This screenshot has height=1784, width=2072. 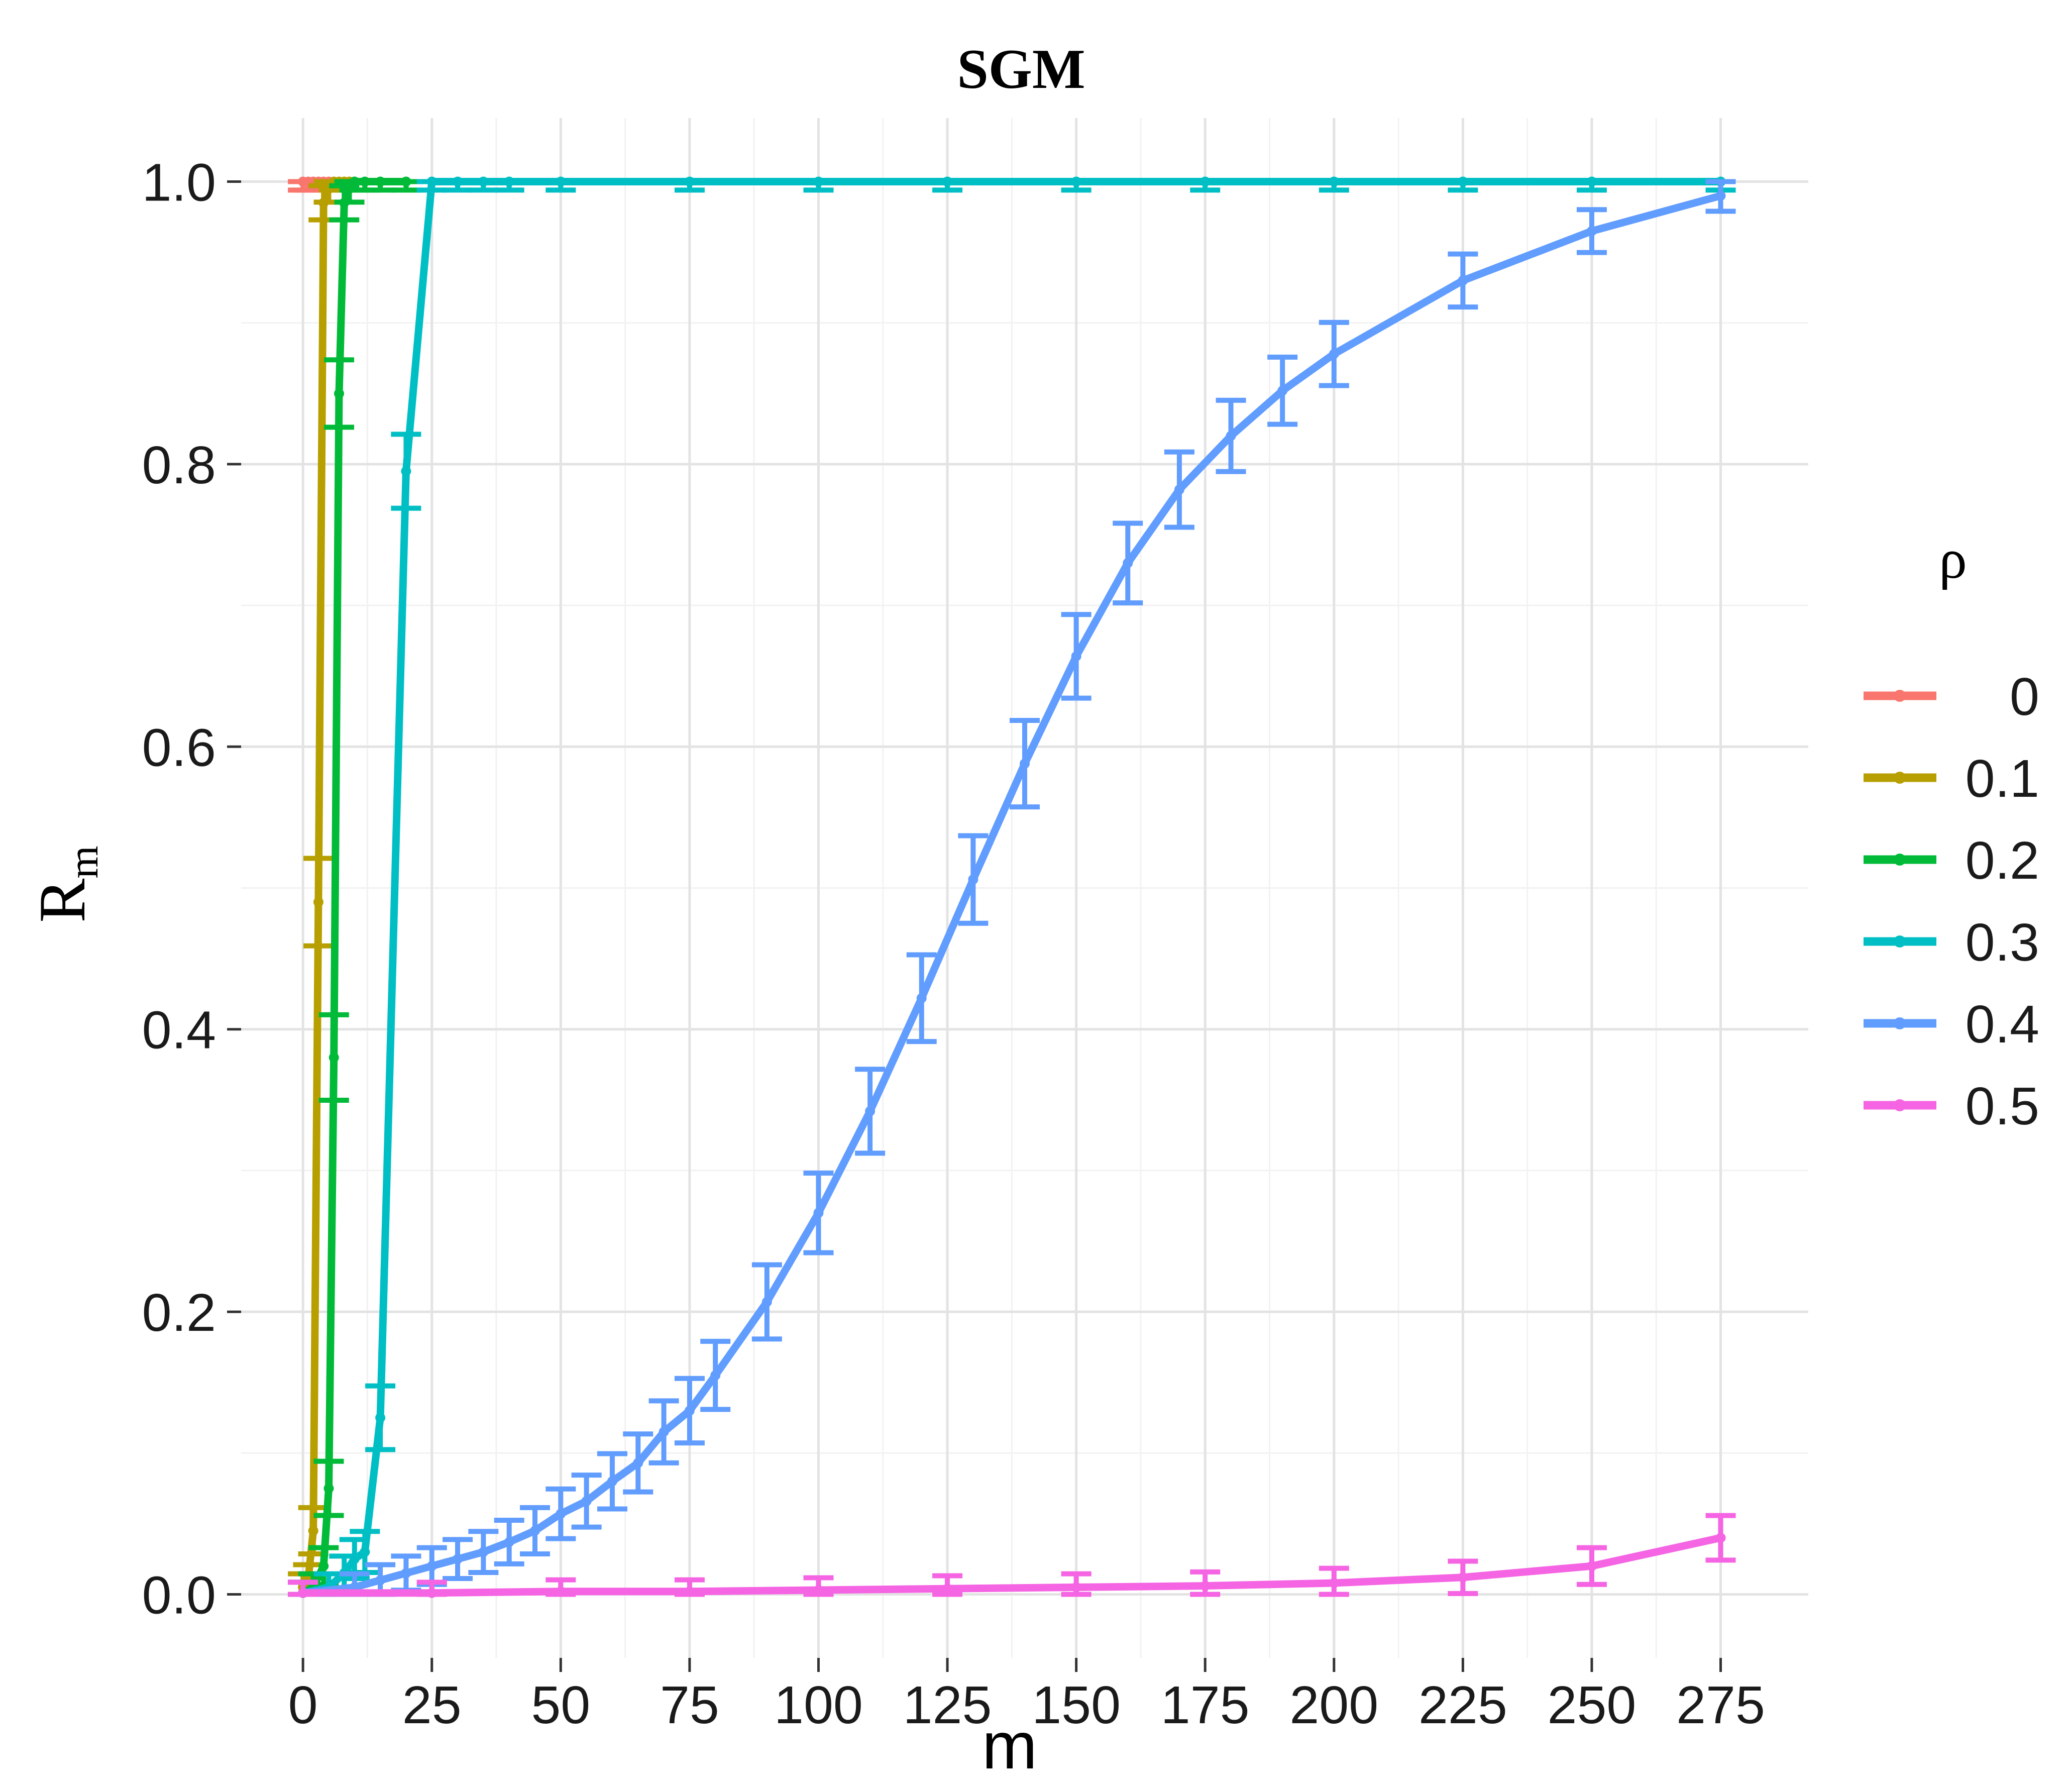 I want to click on x-axis-ticks: 0 25 50 75 100 125 150 175 200 225 250 275, so click(x=1026, y=1696).